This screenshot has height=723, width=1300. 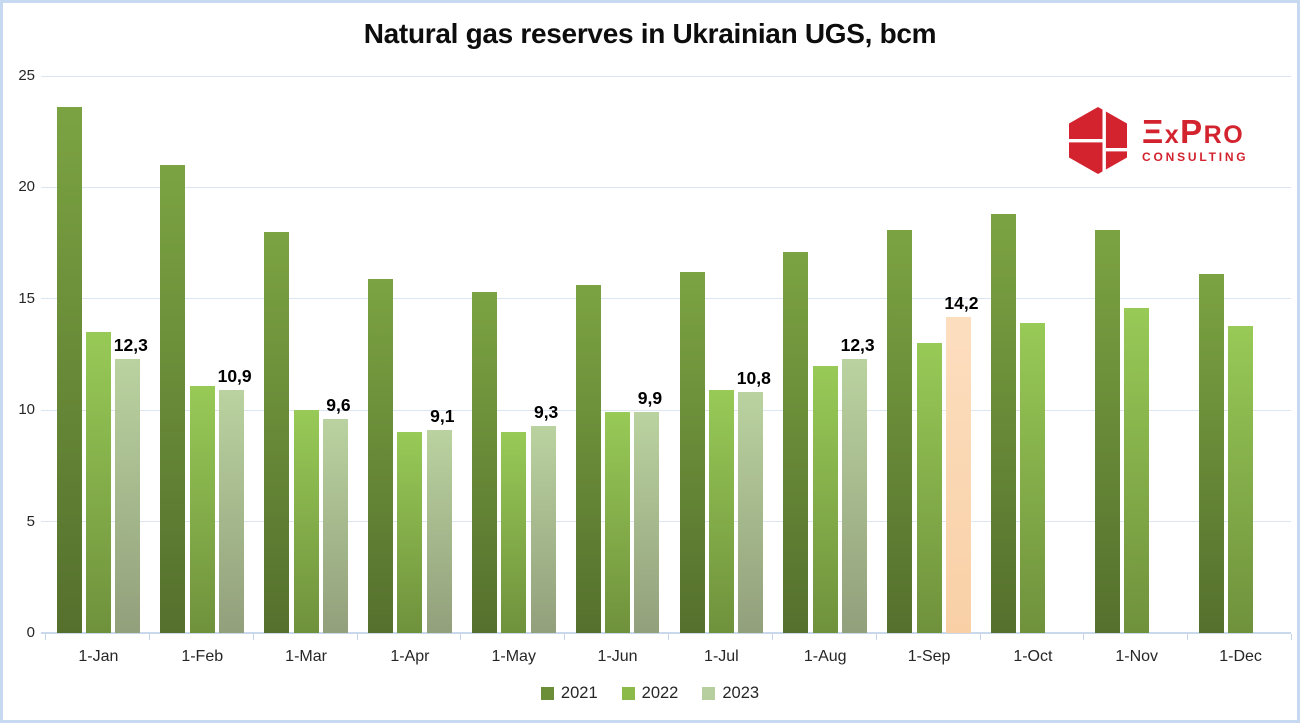 What do you see at coordinates (202, 656) in the screenshot?
I see `x-axis-label-1-Feb: 1-Feb` at bounding box center [202, 656].